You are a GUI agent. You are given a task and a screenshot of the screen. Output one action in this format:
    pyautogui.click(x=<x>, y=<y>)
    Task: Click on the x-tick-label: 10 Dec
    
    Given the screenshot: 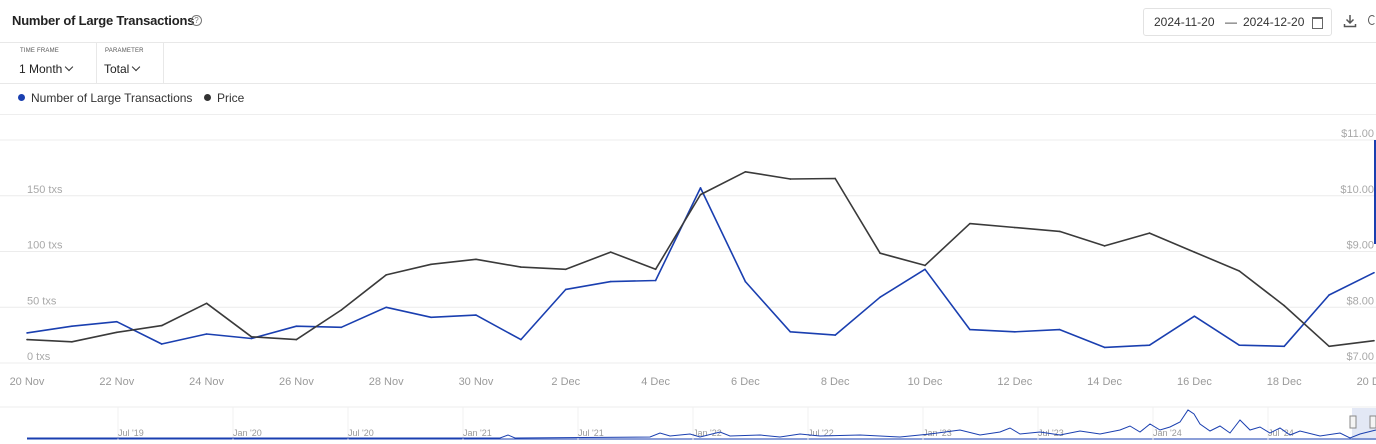 What is the action you would take?
    pyautogui.click(x=925, y=382)
    